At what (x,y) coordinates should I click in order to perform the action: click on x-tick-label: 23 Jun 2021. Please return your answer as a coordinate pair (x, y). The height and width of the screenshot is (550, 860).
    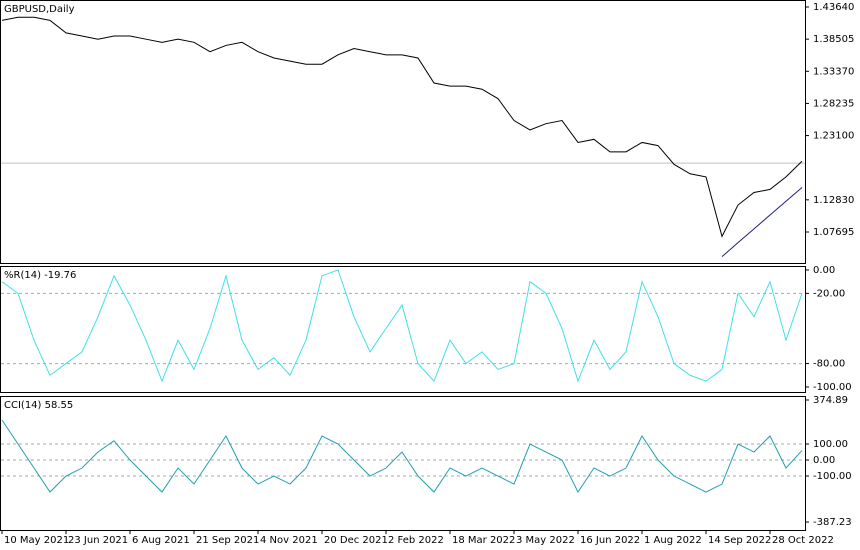
    Looking at the image, I should click on (98, 540).